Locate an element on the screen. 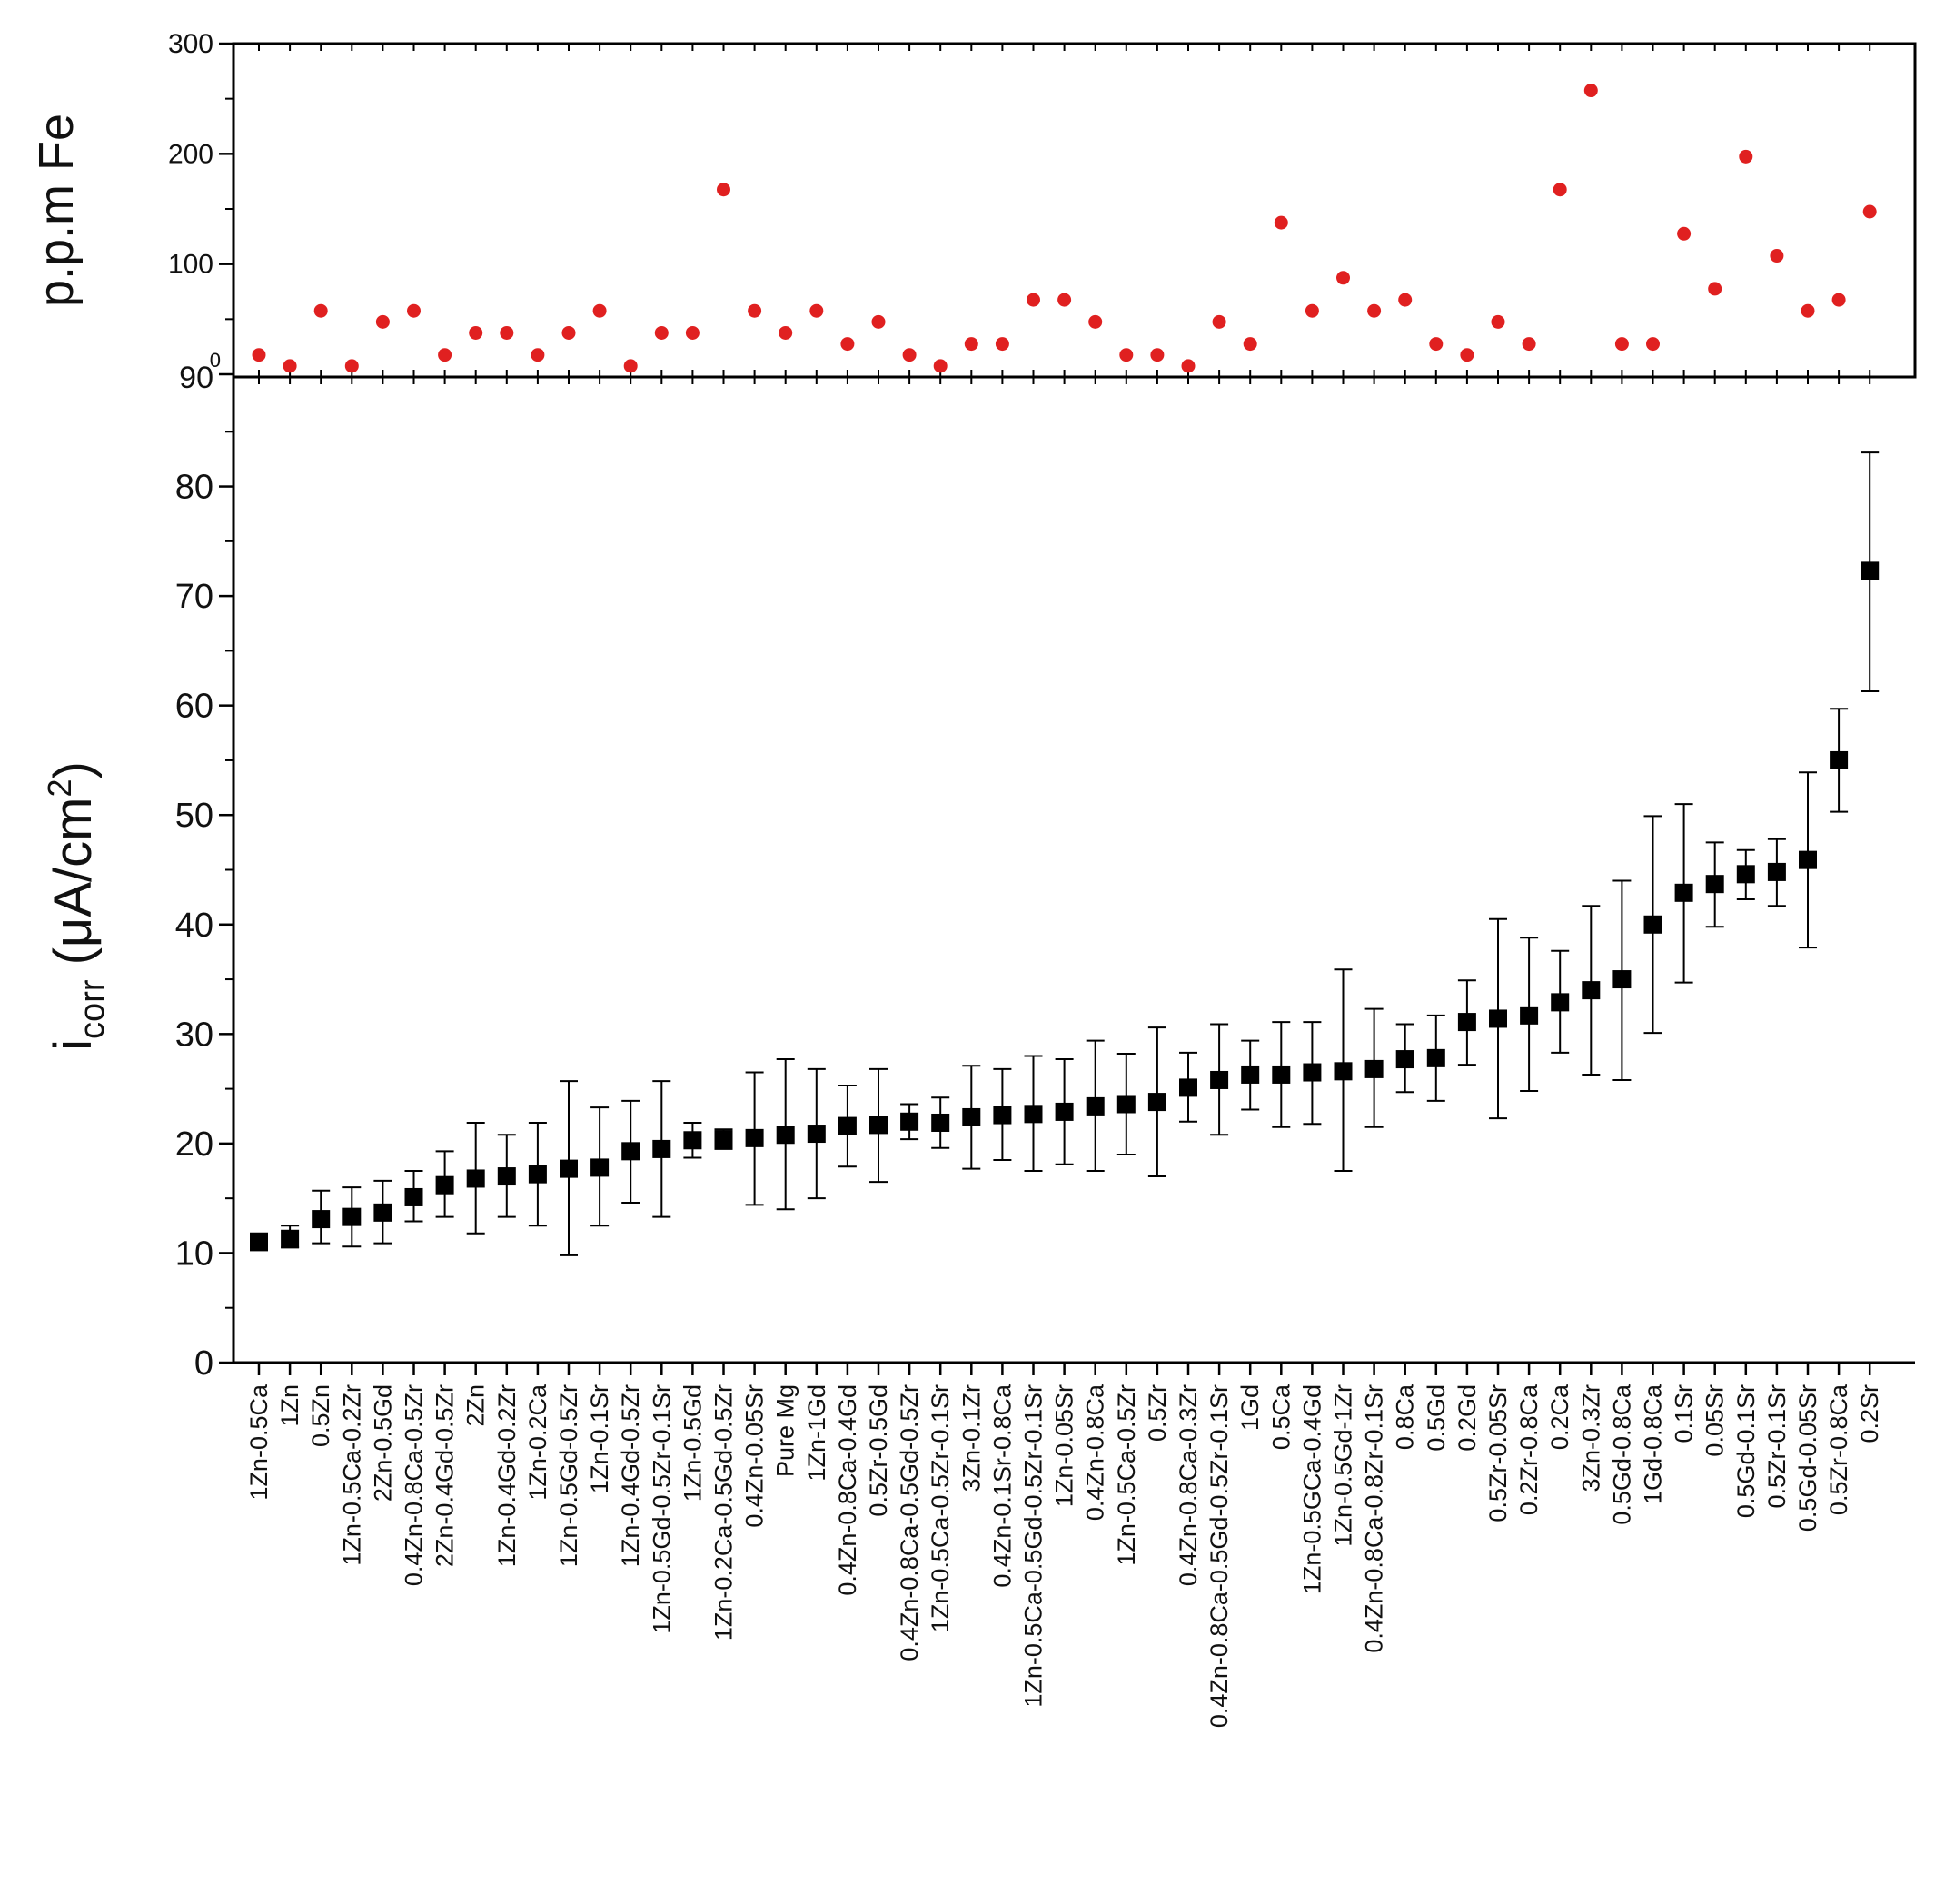 Image resolution: width=1935 pixels, height=1904 pixels. bottom-y-tick-label: 70 is located at coordinates (194, 597).